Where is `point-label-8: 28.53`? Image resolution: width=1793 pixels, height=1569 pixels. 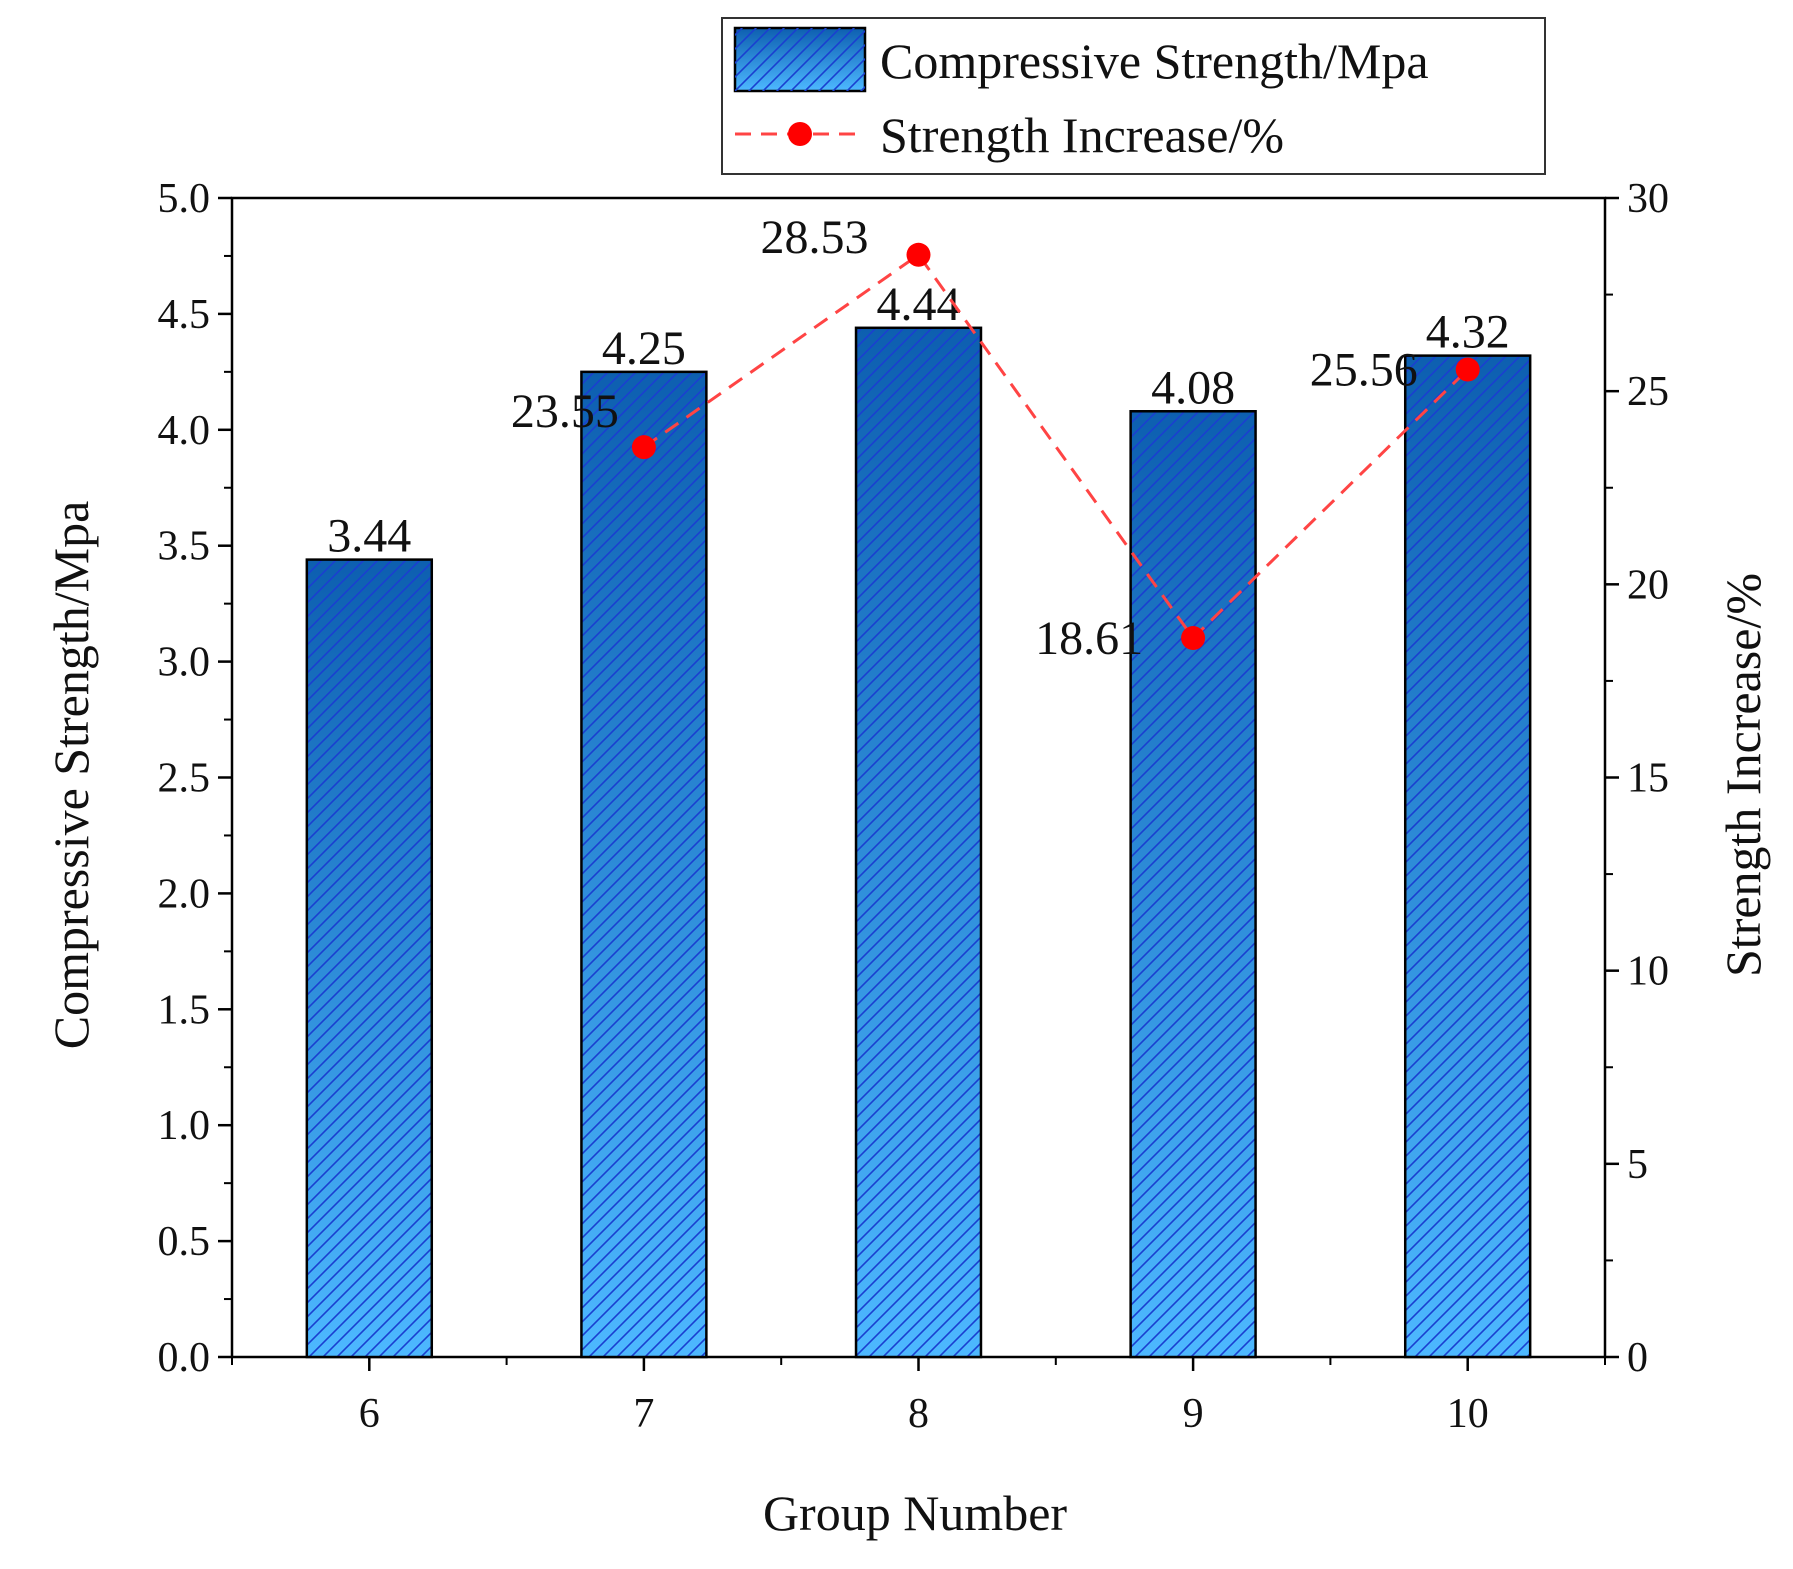 point-label-8: 28.53 is located at coordinates (815, 237).